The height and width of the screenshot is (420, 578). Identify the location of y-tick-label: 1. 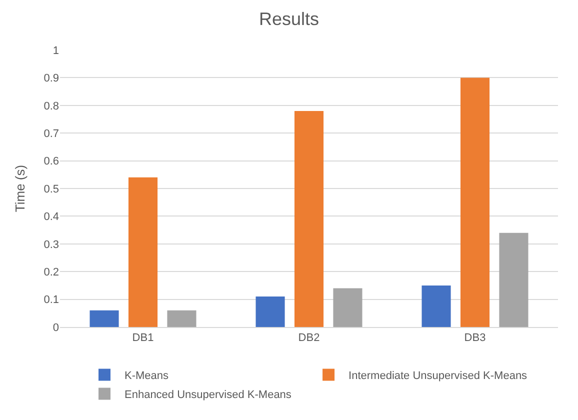
(55, 50).